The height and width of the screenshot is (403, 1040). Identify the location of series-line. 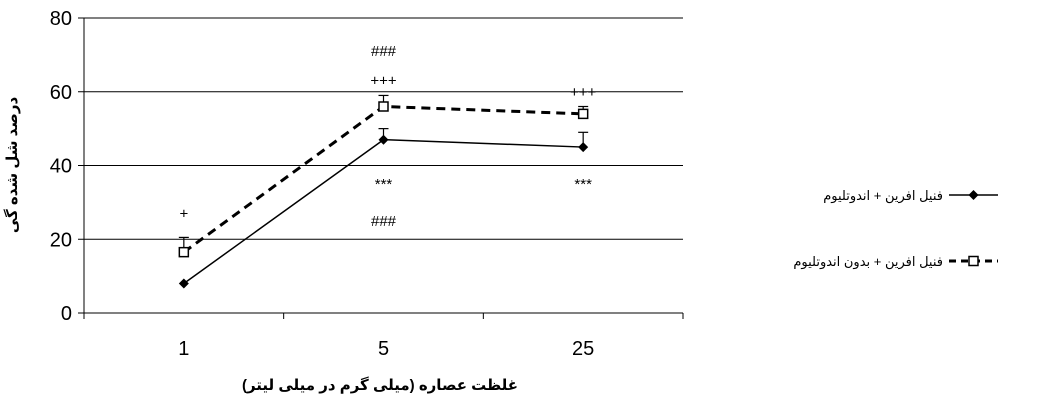
(383, 211).